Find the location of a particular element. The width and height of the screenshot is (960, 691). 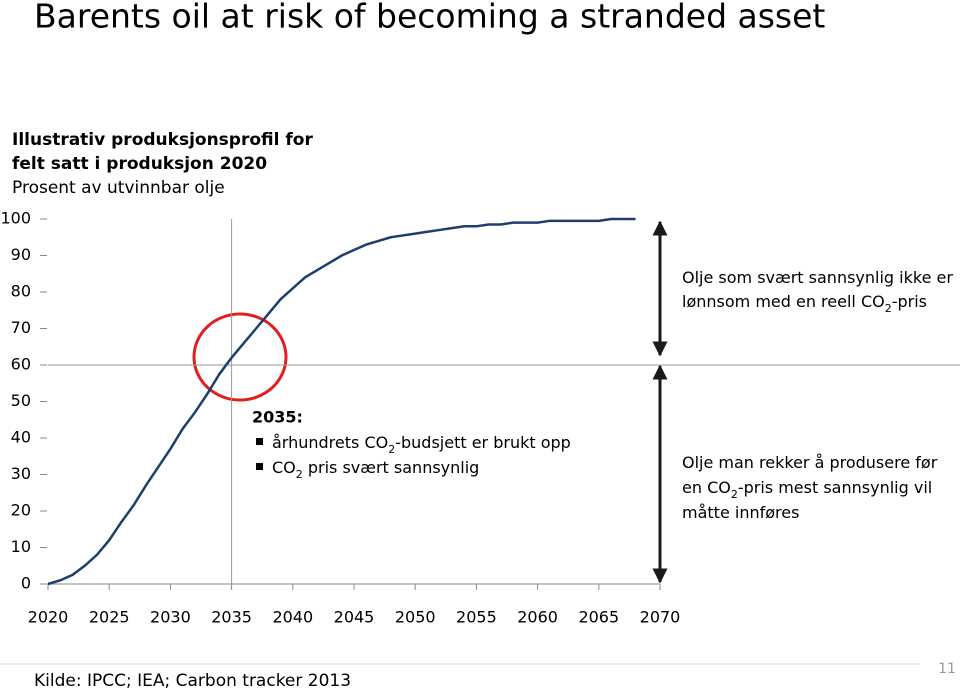

x-tick-label: 2055 is located at coordinates (476, 617).